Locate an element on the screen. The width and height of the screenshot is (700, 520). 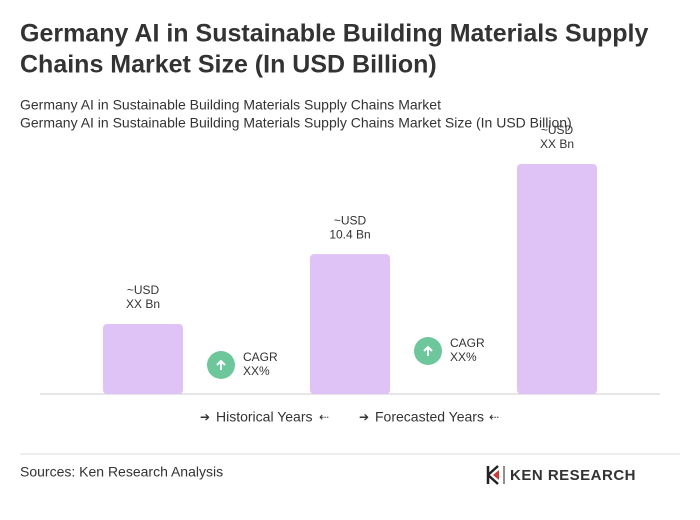
chart-title: Chains Market Size (In USD Billion) is located at coordinates (228, 65).